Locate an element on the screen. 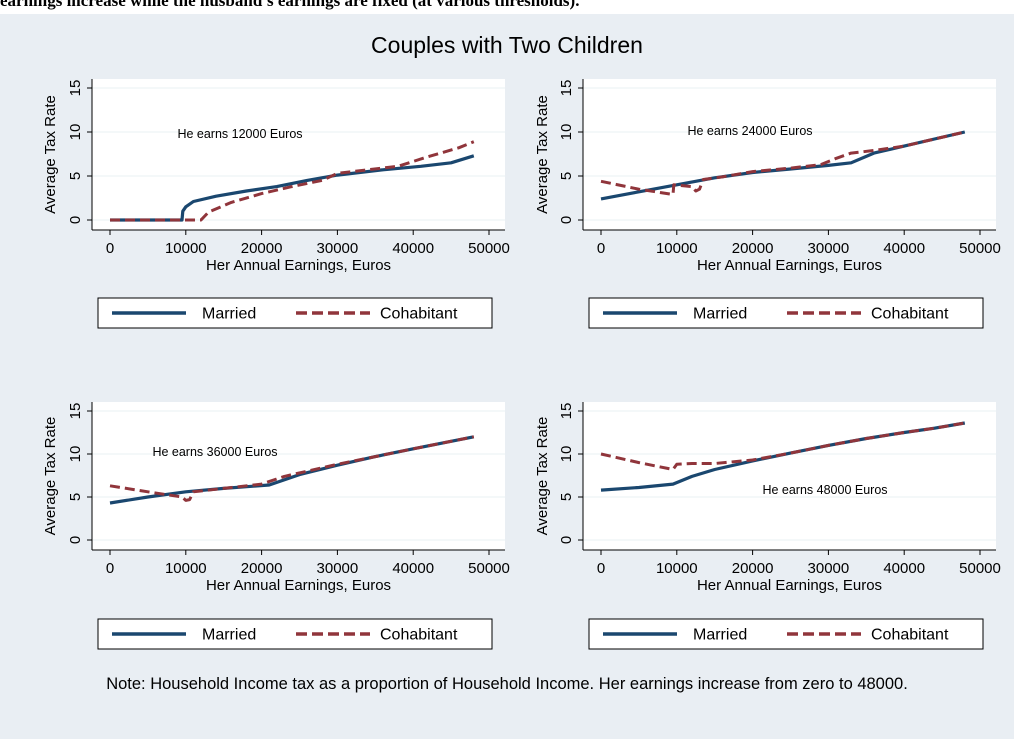 The image size is (1014, 739). legend-box is located at coordinates (295, 634).